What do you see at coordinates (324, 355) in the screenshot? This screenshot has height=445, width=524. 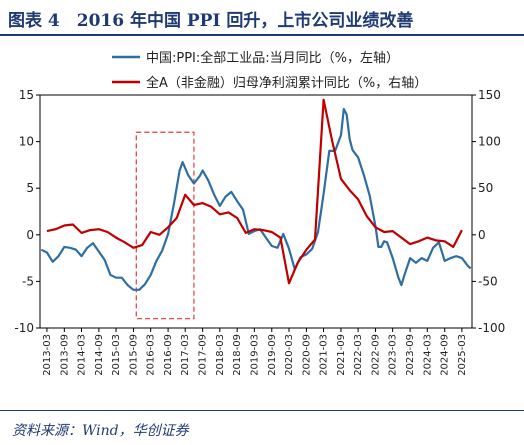 I see `x-tick-label: 2021-03` at bounding box center [324, 355].